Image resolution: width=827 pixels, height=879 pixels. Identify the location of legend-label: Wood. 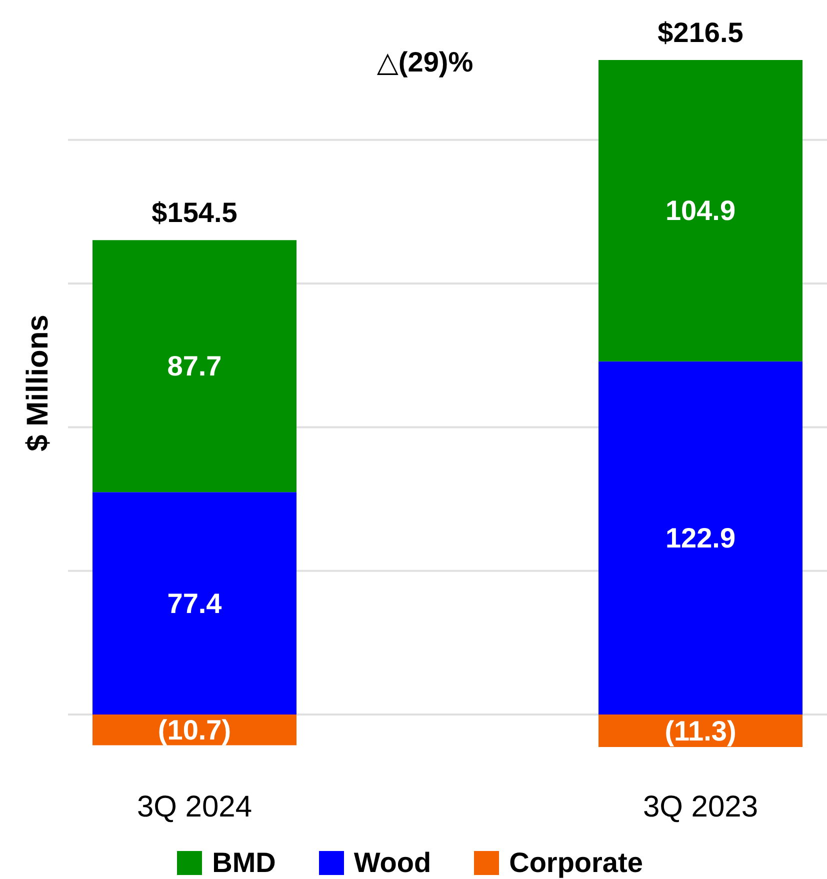
(393, 862).